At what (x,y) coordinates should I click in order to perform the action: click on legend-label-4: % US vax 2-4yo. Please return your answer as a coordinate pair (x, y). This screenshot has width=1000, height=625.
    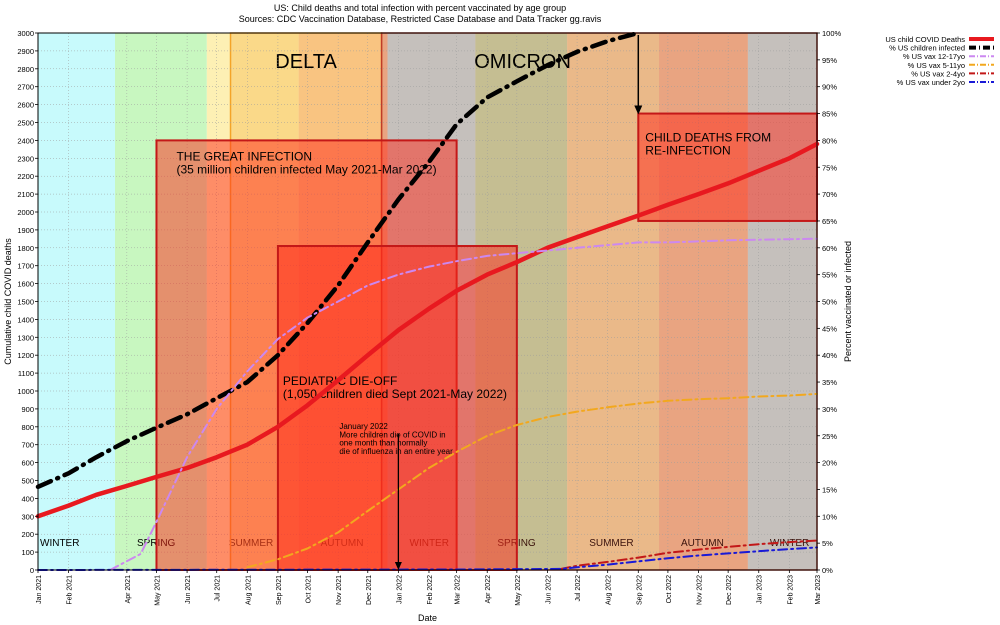
    Looking at the image, I should click on (938, 73).